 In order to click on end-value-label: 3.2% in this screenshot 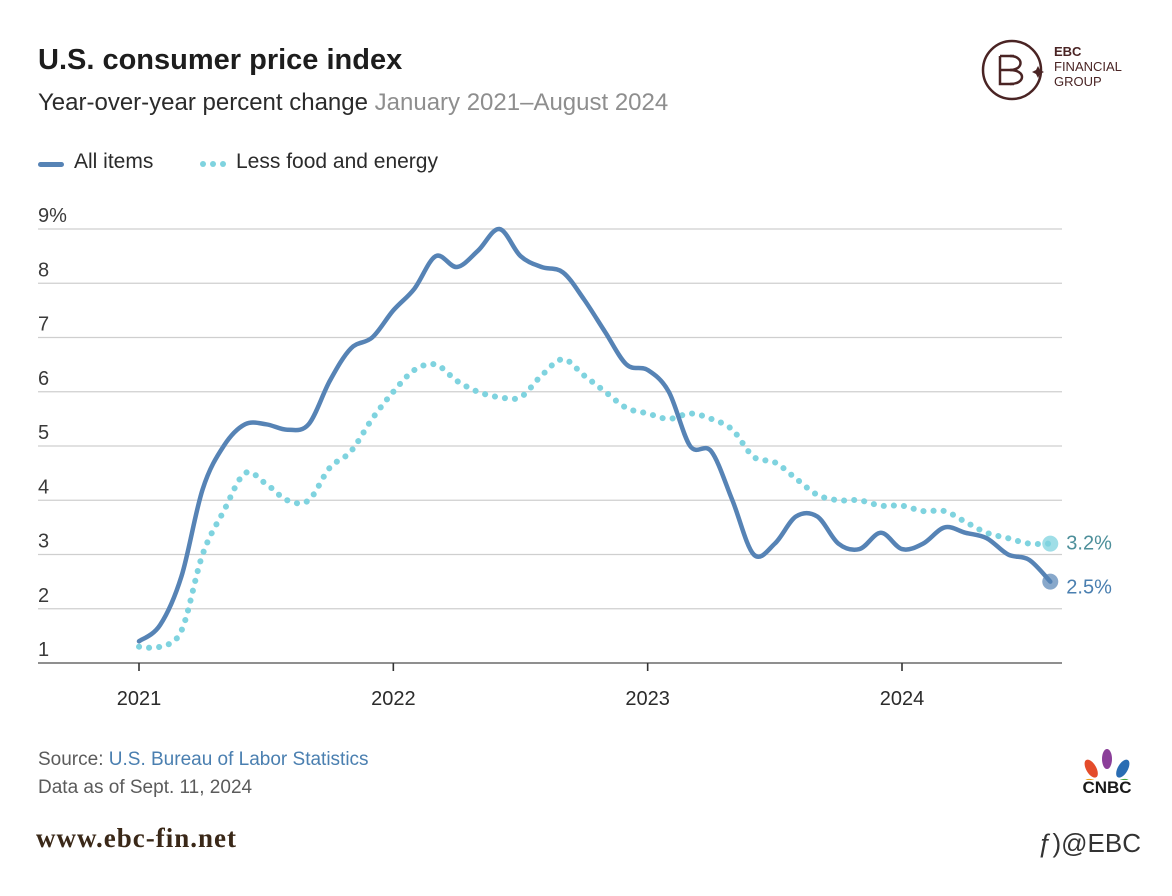, I will do `click(1089, 544)`.